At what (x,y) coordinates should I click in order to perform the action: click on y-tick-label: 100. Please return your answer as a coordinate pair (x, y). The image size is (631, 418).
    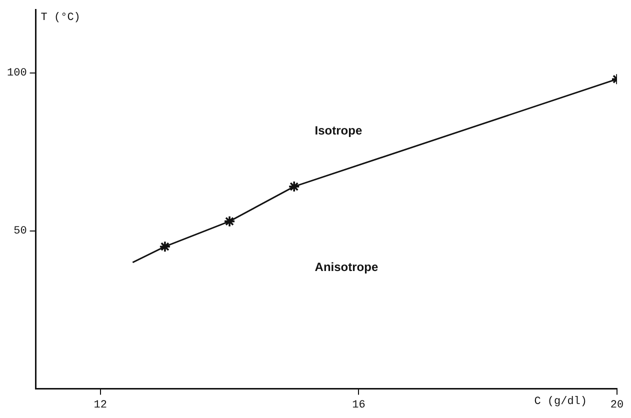
    Looking at the image, I should click on (16, 74).